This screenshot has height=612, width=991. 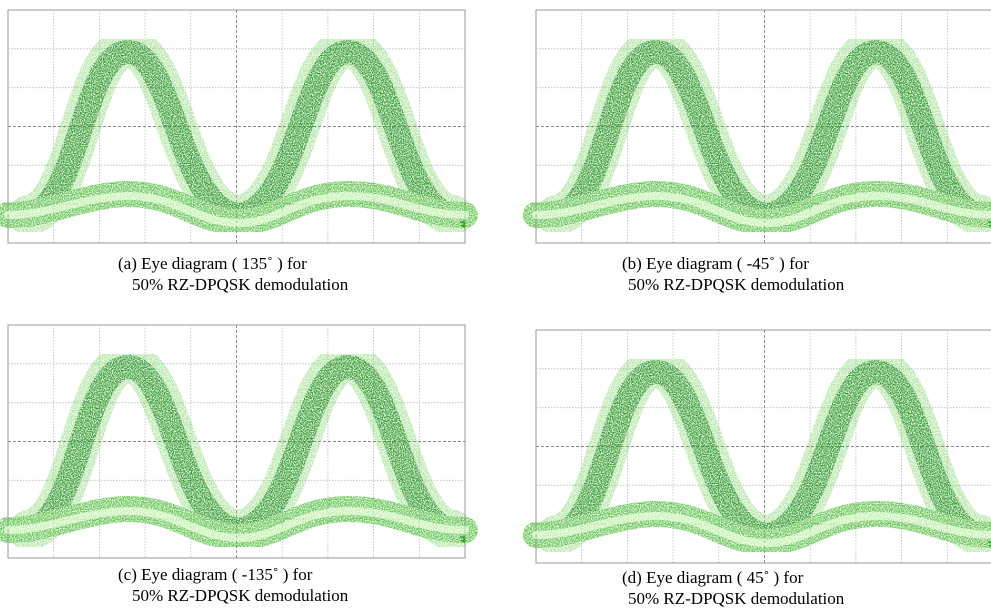 I want to click on caption-line: (b) Eye diagram ( -45˚ ) for, so click(x=715, y=263).